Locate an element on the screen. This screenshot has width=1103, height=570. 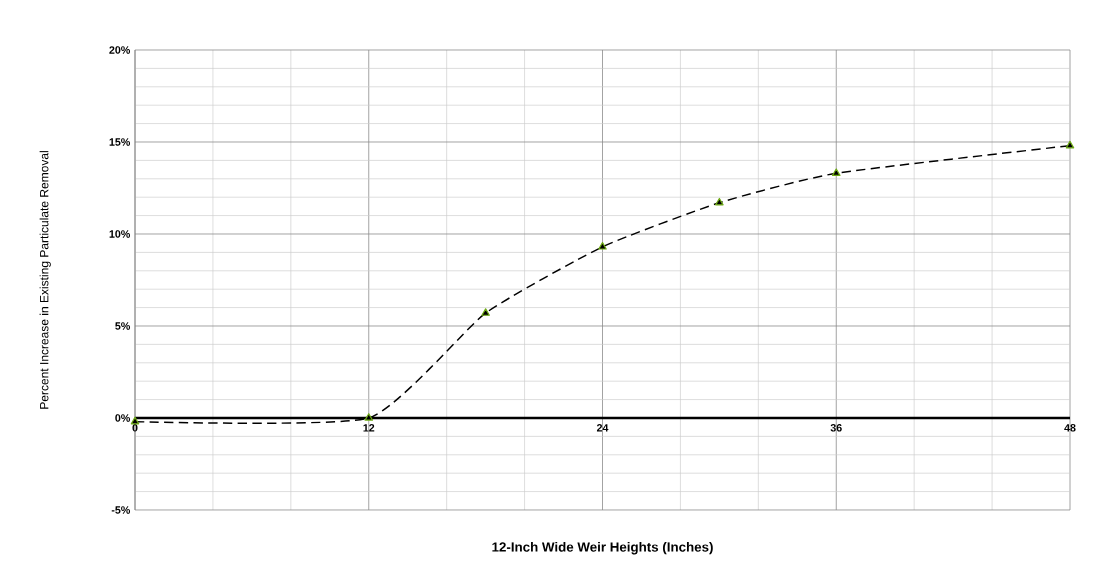
y-axis-title: Percent Increase in Existing Particulate Removal is located at coordinates (45, 280).